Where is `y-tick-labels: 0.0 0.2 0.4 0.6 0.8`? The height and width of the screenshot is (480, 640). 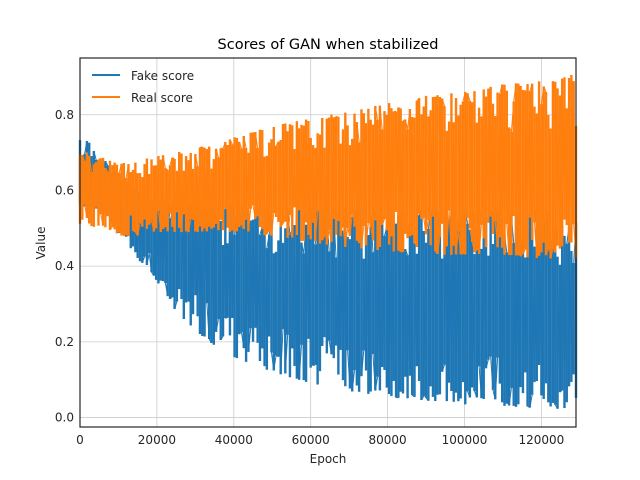
y-tick-labels: 0.0 0.2 0.4 0.6 0.8 is located at coordinates (64, 266).